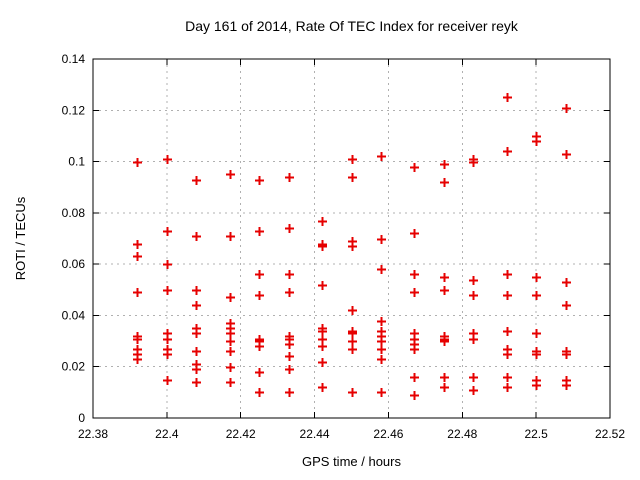 This screenshot has width=640, height=480. Describe the element at coordinates (388, 434) in the screenshot. I see `x-tick-label: 22.46` at that location.